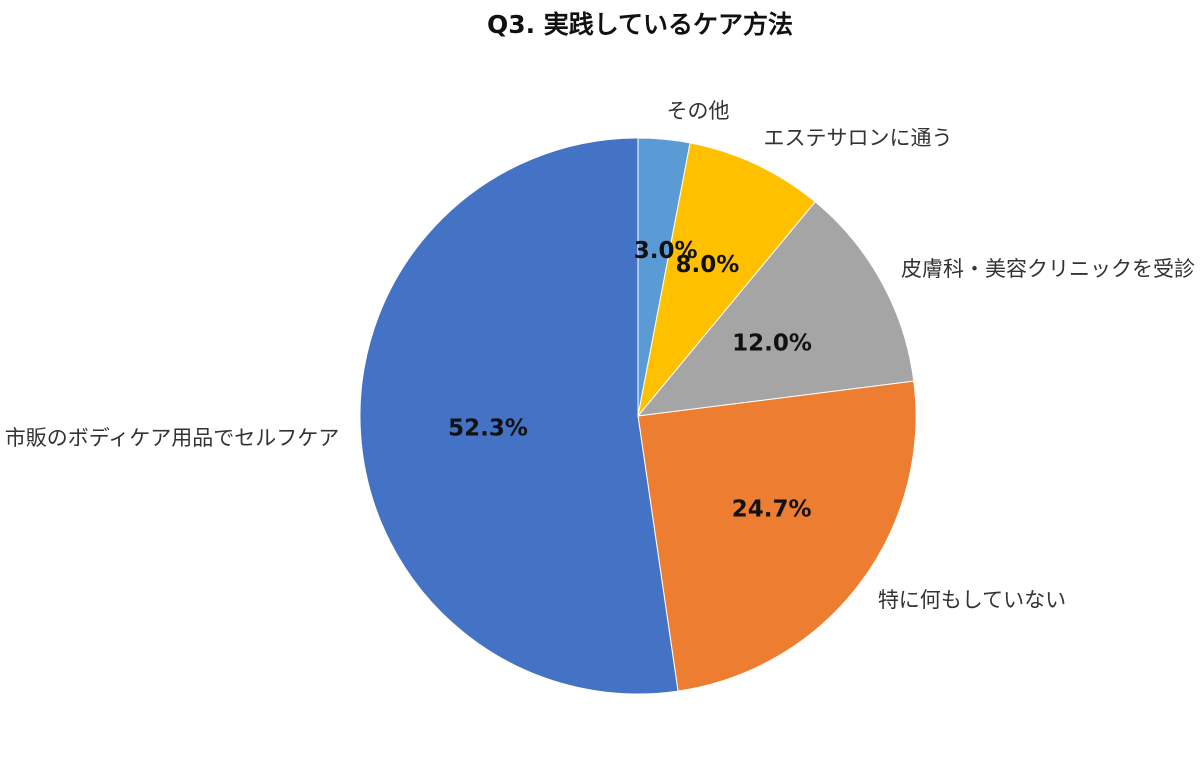 The width and height of the screenshot is (1200, 776). What do you see at coordinates (640, 24) in the screenshot?
I see `chart-title: Q3. 実践しているケア方法` at bounding box center [640, 24].